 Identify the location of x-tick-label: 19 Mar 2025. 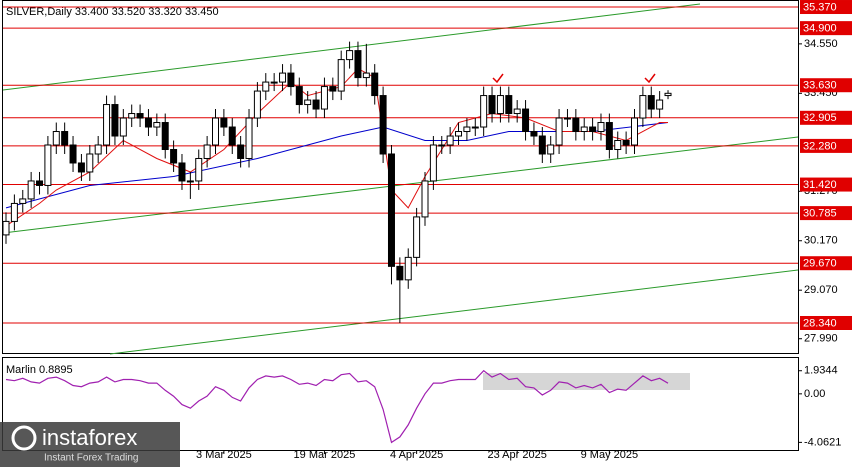
(325, 455).